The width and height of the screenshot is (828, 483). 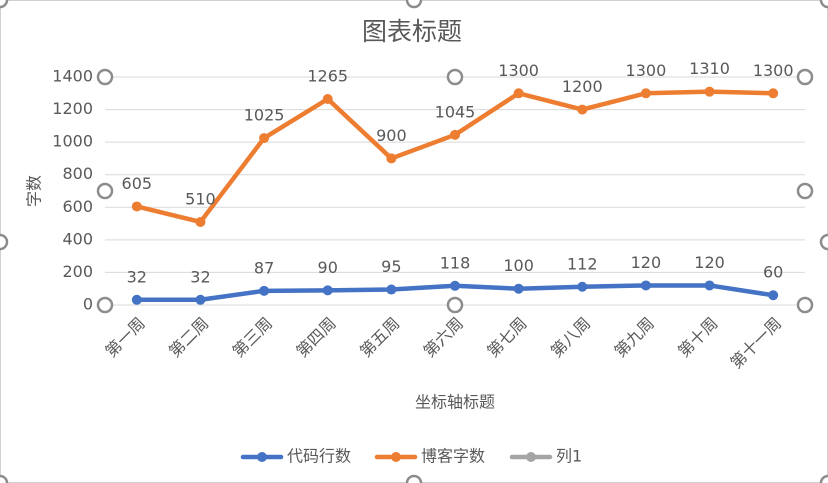 What do you see at coordinates (569, 456) in the screenshot?
I see `legend-label: 列1` at bounding box center [569, 456].